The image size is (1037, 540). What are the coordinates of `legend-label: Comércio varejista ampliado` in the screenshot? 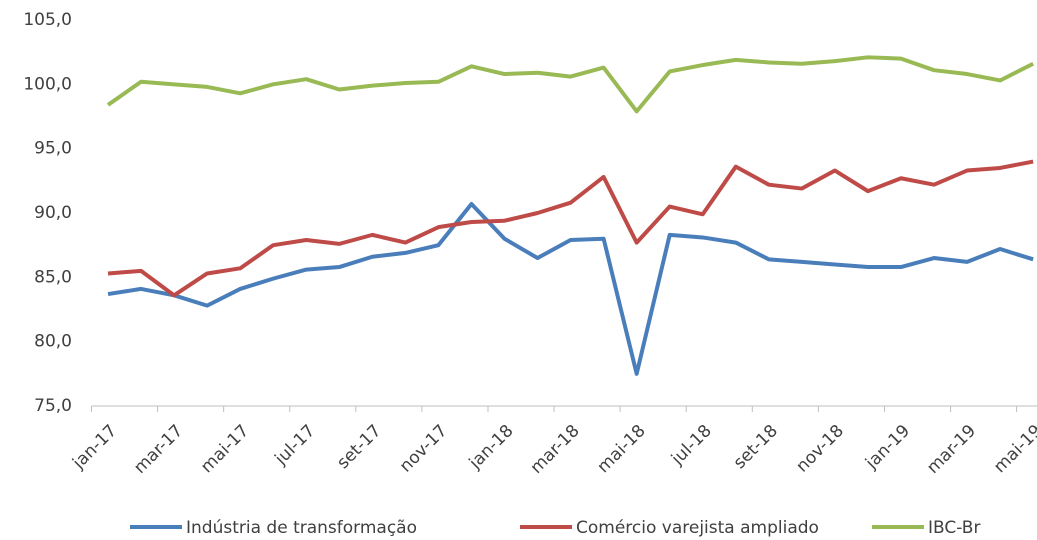 It's located at (697, 528).